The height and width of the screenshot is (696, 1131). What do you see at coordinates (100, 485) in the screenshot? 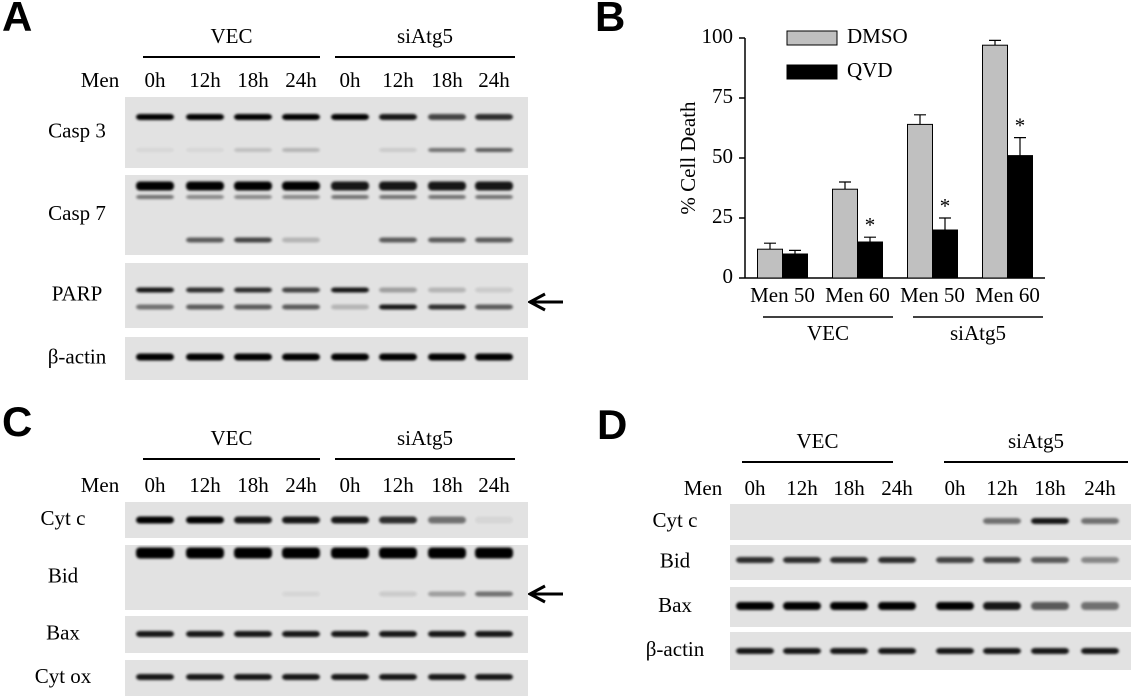
I see `treatment-label: Men` at bounding box center [100, 485].